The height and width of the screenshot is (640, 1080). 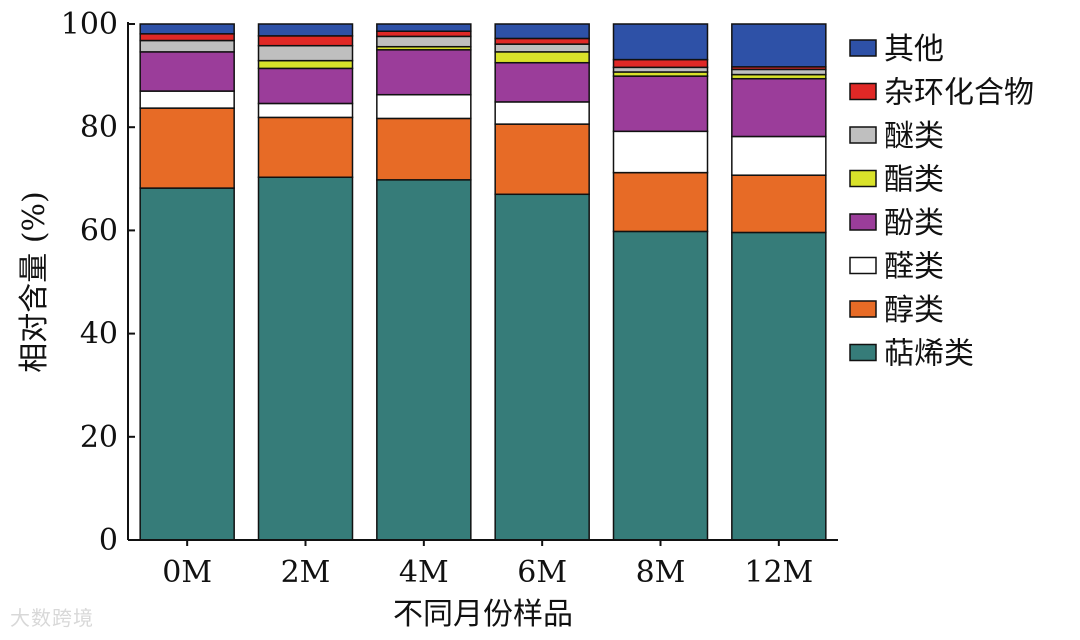 What do you see at coordinates (306, 572) in the screenshot?
I see `x-tick-label: 2M` at bounding box center [306, 572].